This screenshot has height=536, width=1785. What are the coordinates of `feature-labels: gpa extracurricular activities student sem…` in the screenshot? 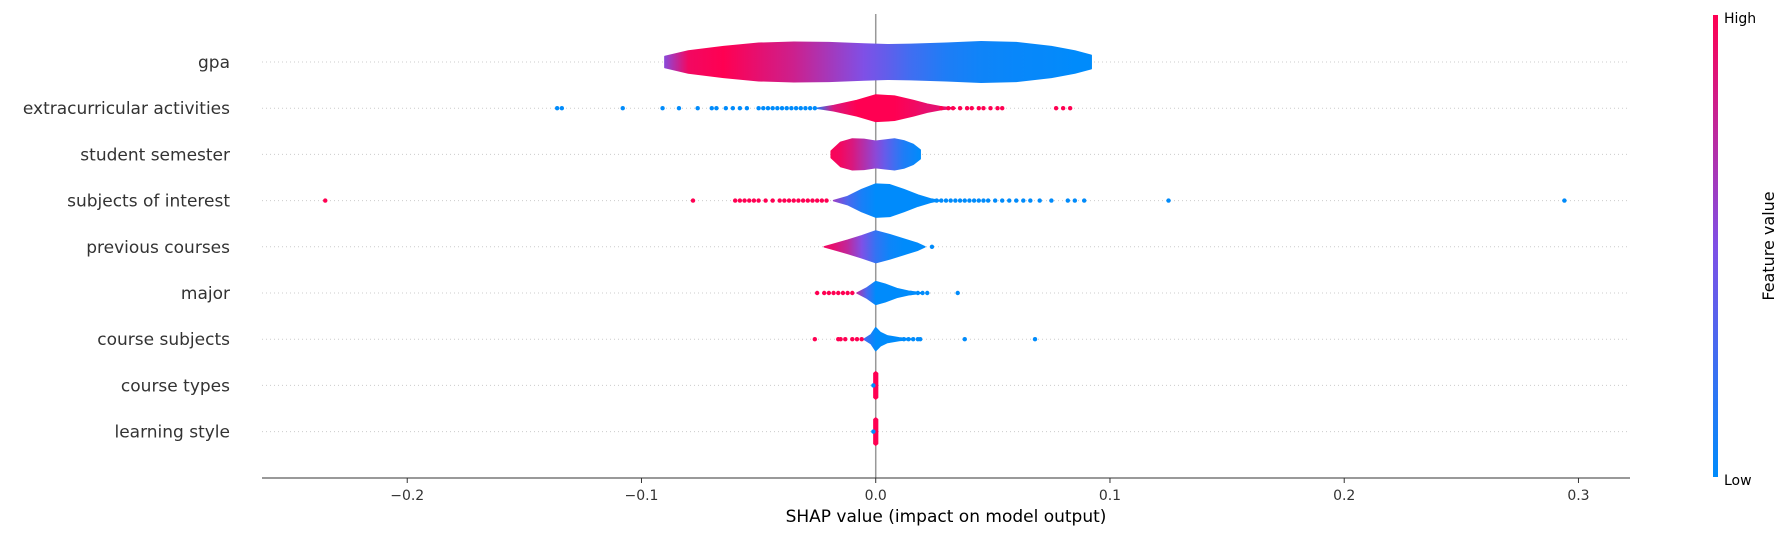 It's located at (126, 248).